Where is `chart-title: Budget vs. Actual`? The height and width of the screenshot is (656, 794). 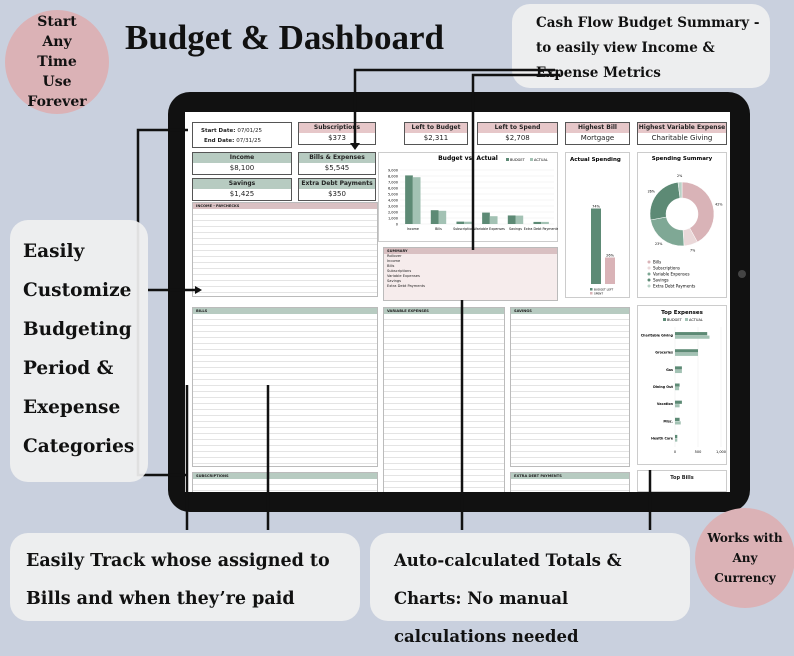 chart-title: Budget vs. Actual is located at coordinates (468, 158).